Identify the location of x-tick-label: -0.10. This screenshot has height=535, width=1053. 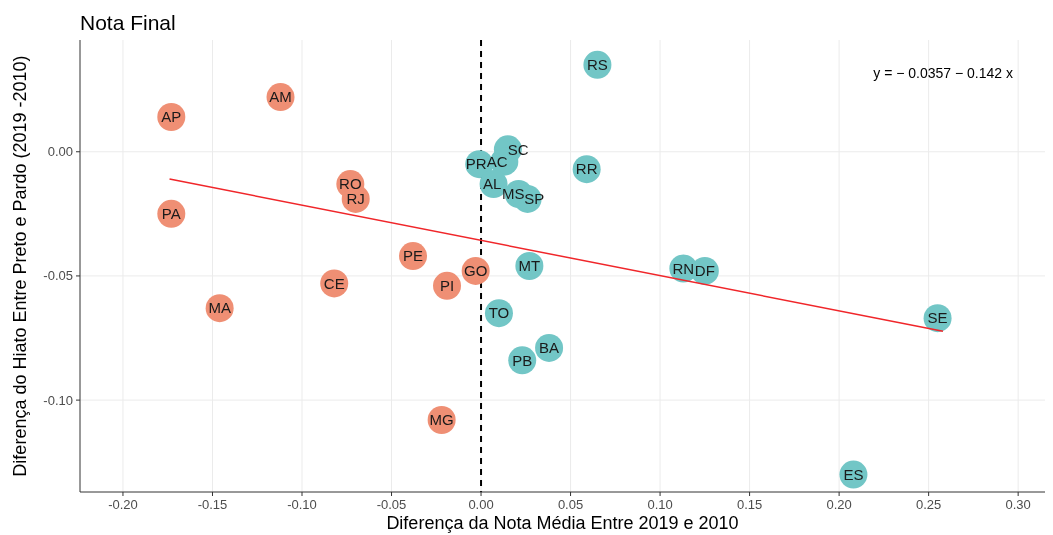
(302, 504).